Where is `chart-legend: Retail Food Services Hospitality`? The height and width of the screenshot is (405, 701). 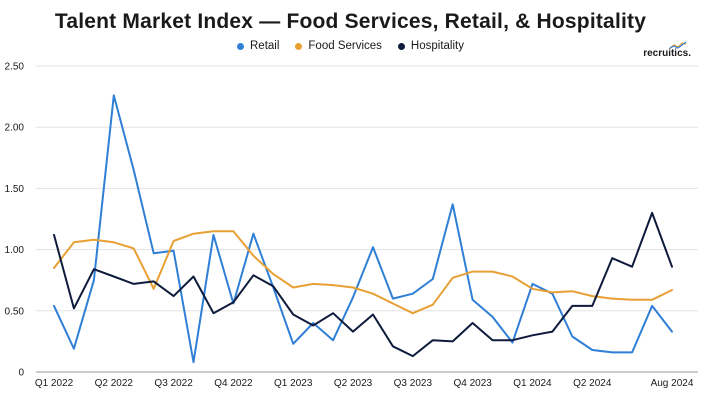
chart-legend: Retail Food Services Hospitality is located at coordinates (350, 46).